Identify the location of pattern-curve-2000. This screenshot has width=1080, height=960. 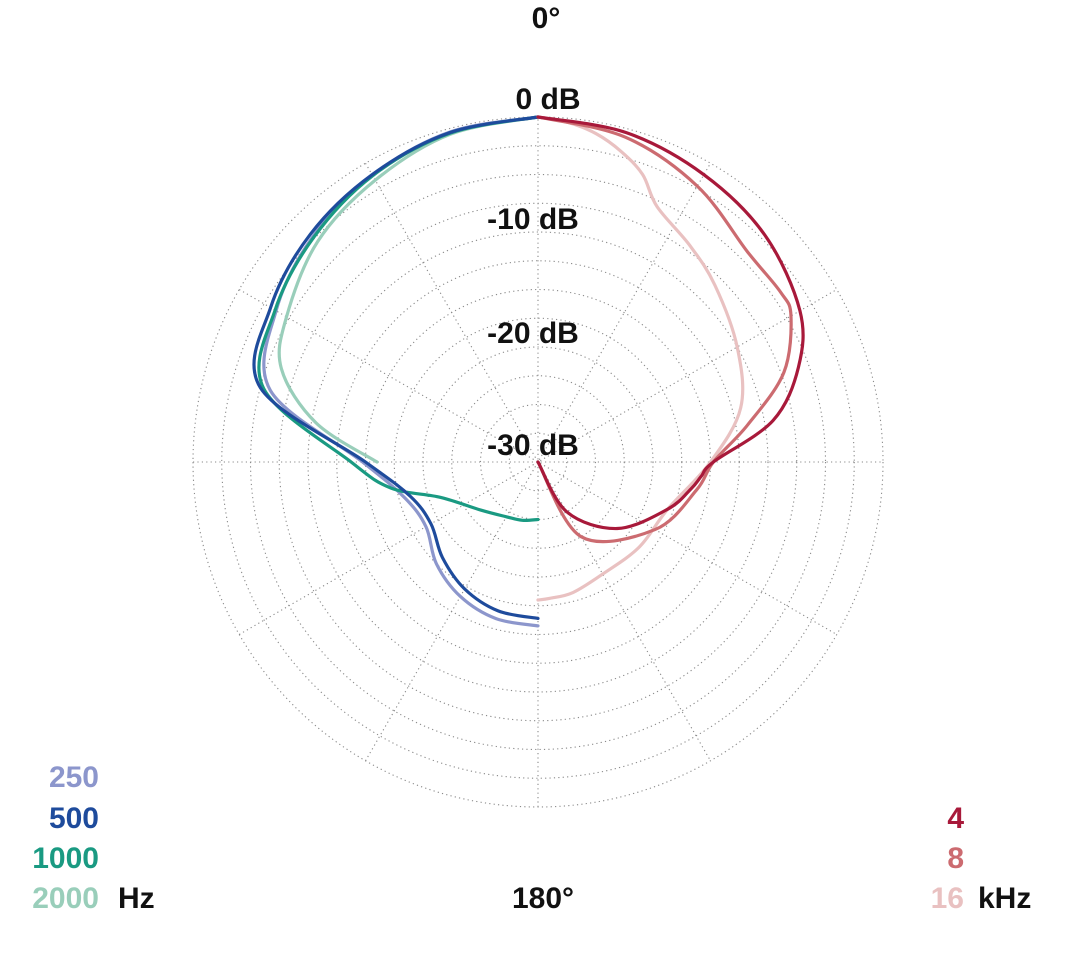
(408, 289).